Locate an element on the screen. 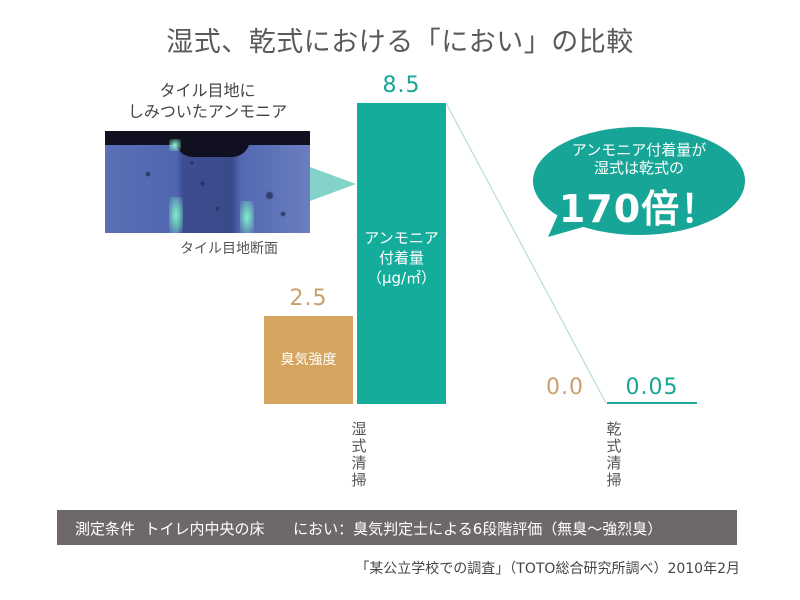 The width and height of the screenshot is (800, 600). photo-caption-line1: タイル目地に is located at coordinates (207, 90).